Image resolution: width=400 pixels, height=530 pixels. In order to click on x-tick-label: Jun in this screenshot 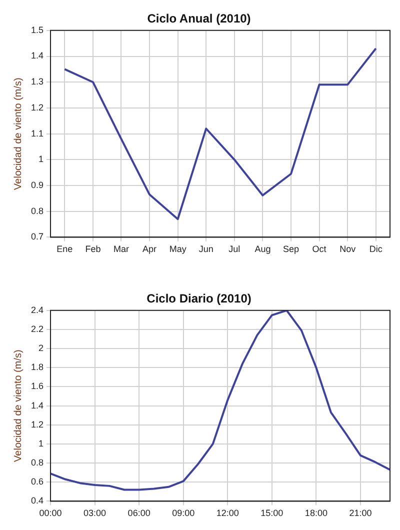, I will do `click(206, 249)`.